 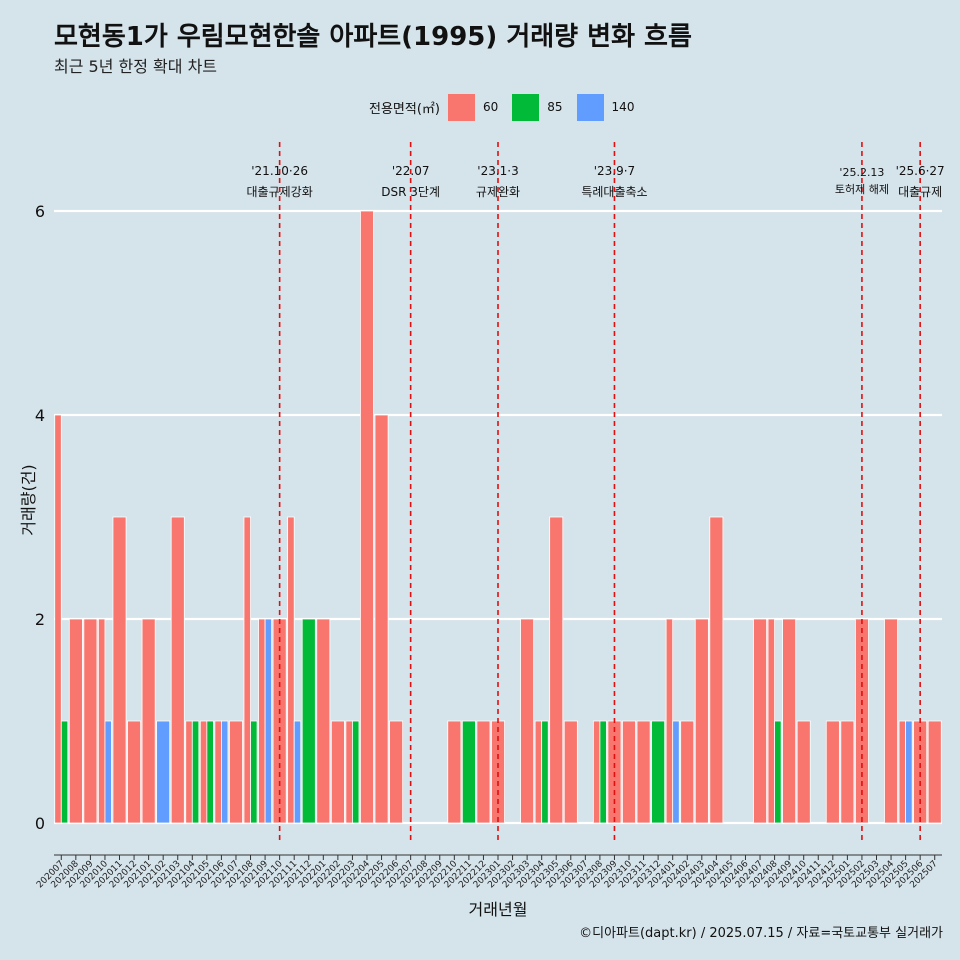 I want to click on chart-title: 모현동1가 우림모현한솔 아파트(1995) 거래량 변화 흐름, so click(x=373, y=37).